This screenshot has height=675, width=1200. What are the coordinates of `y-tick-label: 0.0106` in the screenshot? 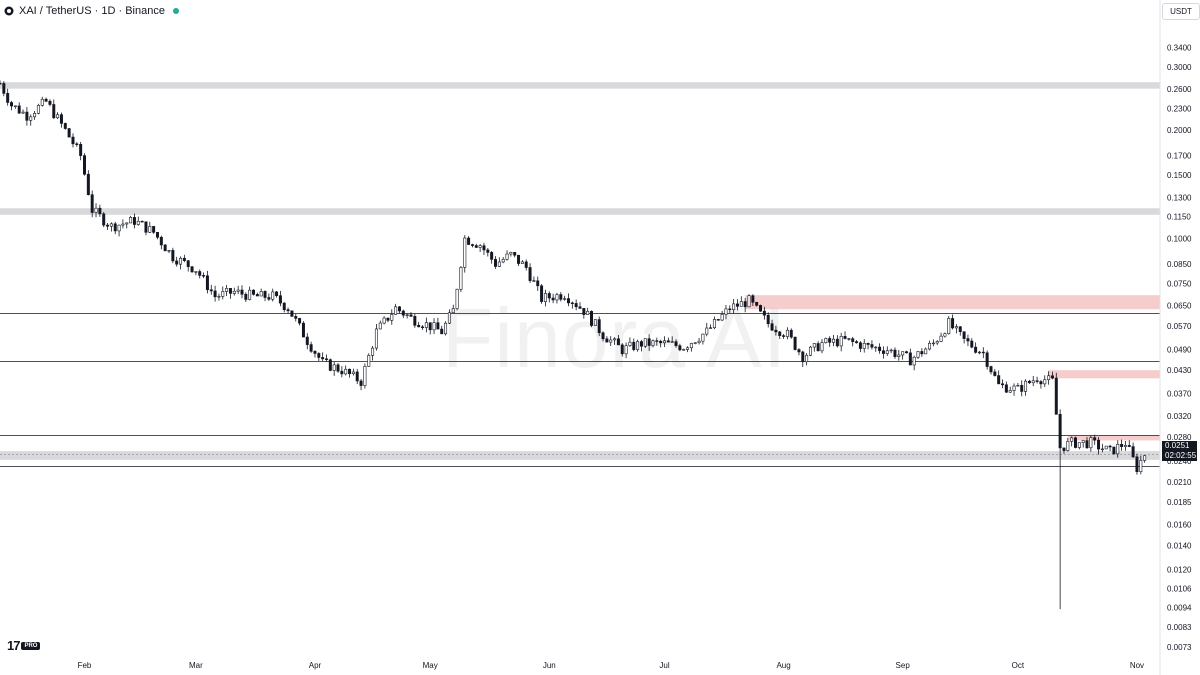 It's located at (1179, 589).